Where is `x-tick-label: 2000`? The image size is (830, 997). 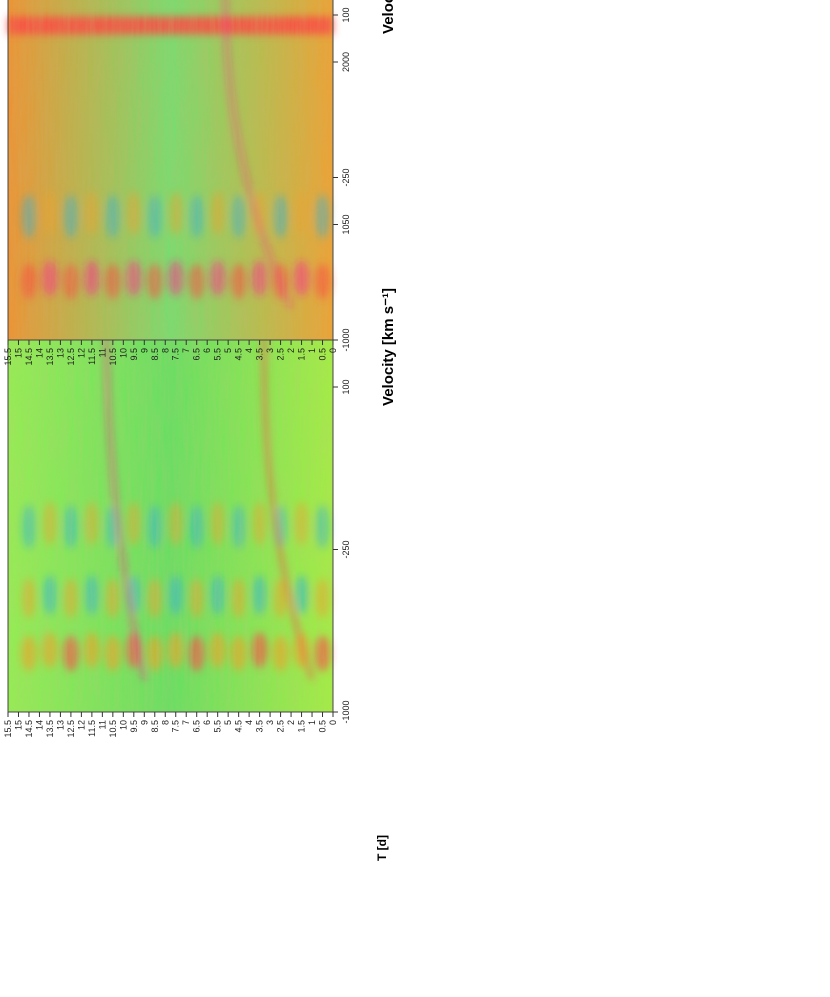 x-tick-label: 2000 is located at coordinates (346, 62).